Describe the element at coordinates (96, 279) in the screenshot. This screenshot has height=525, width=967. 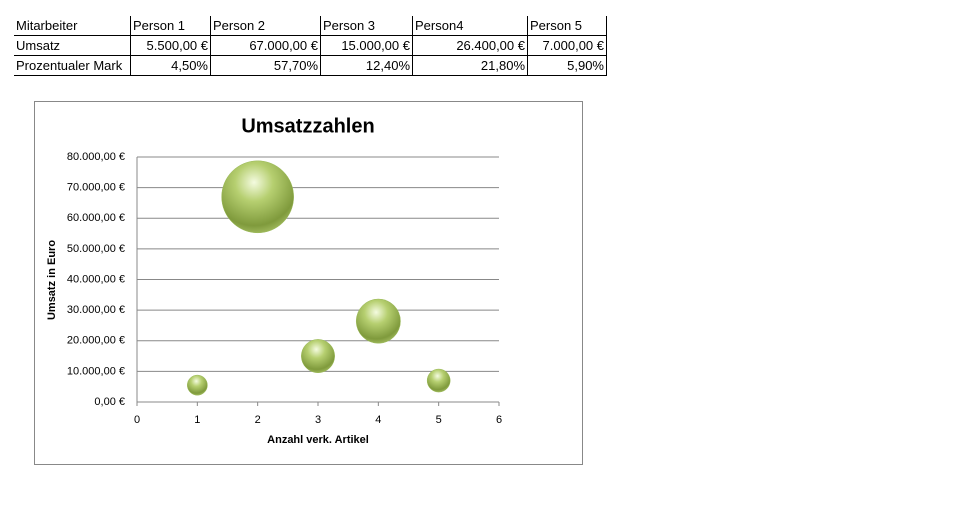
I see `y-tick-label: 40.000,00 €` at that location.